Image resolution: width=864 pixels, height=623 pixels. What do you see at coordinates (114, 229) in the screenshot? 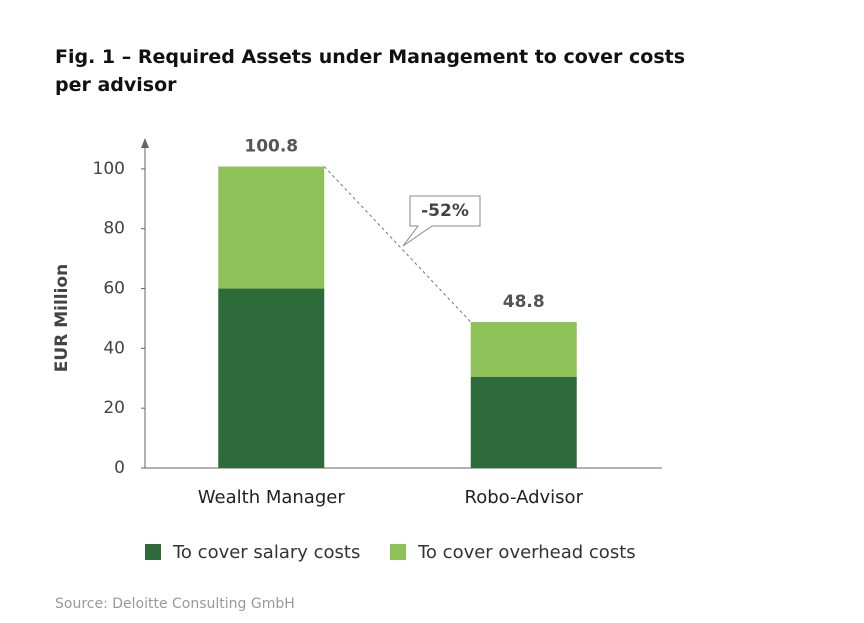
I see `y-tick-label: 80` at bounding box center [114, 229].